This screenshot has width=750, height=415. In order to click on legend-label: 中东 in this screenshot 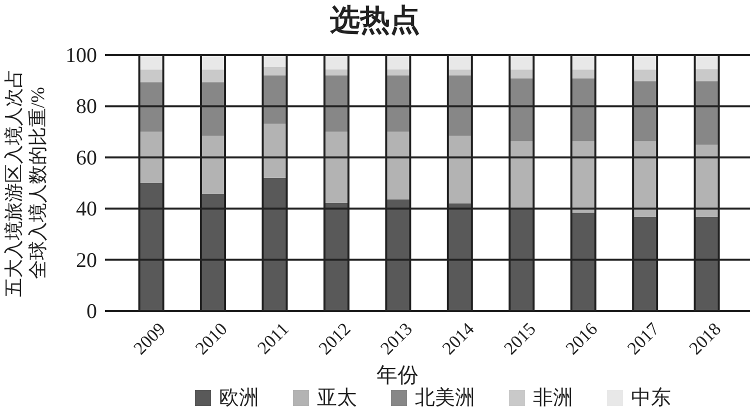, I will do `click(651, 398)`.